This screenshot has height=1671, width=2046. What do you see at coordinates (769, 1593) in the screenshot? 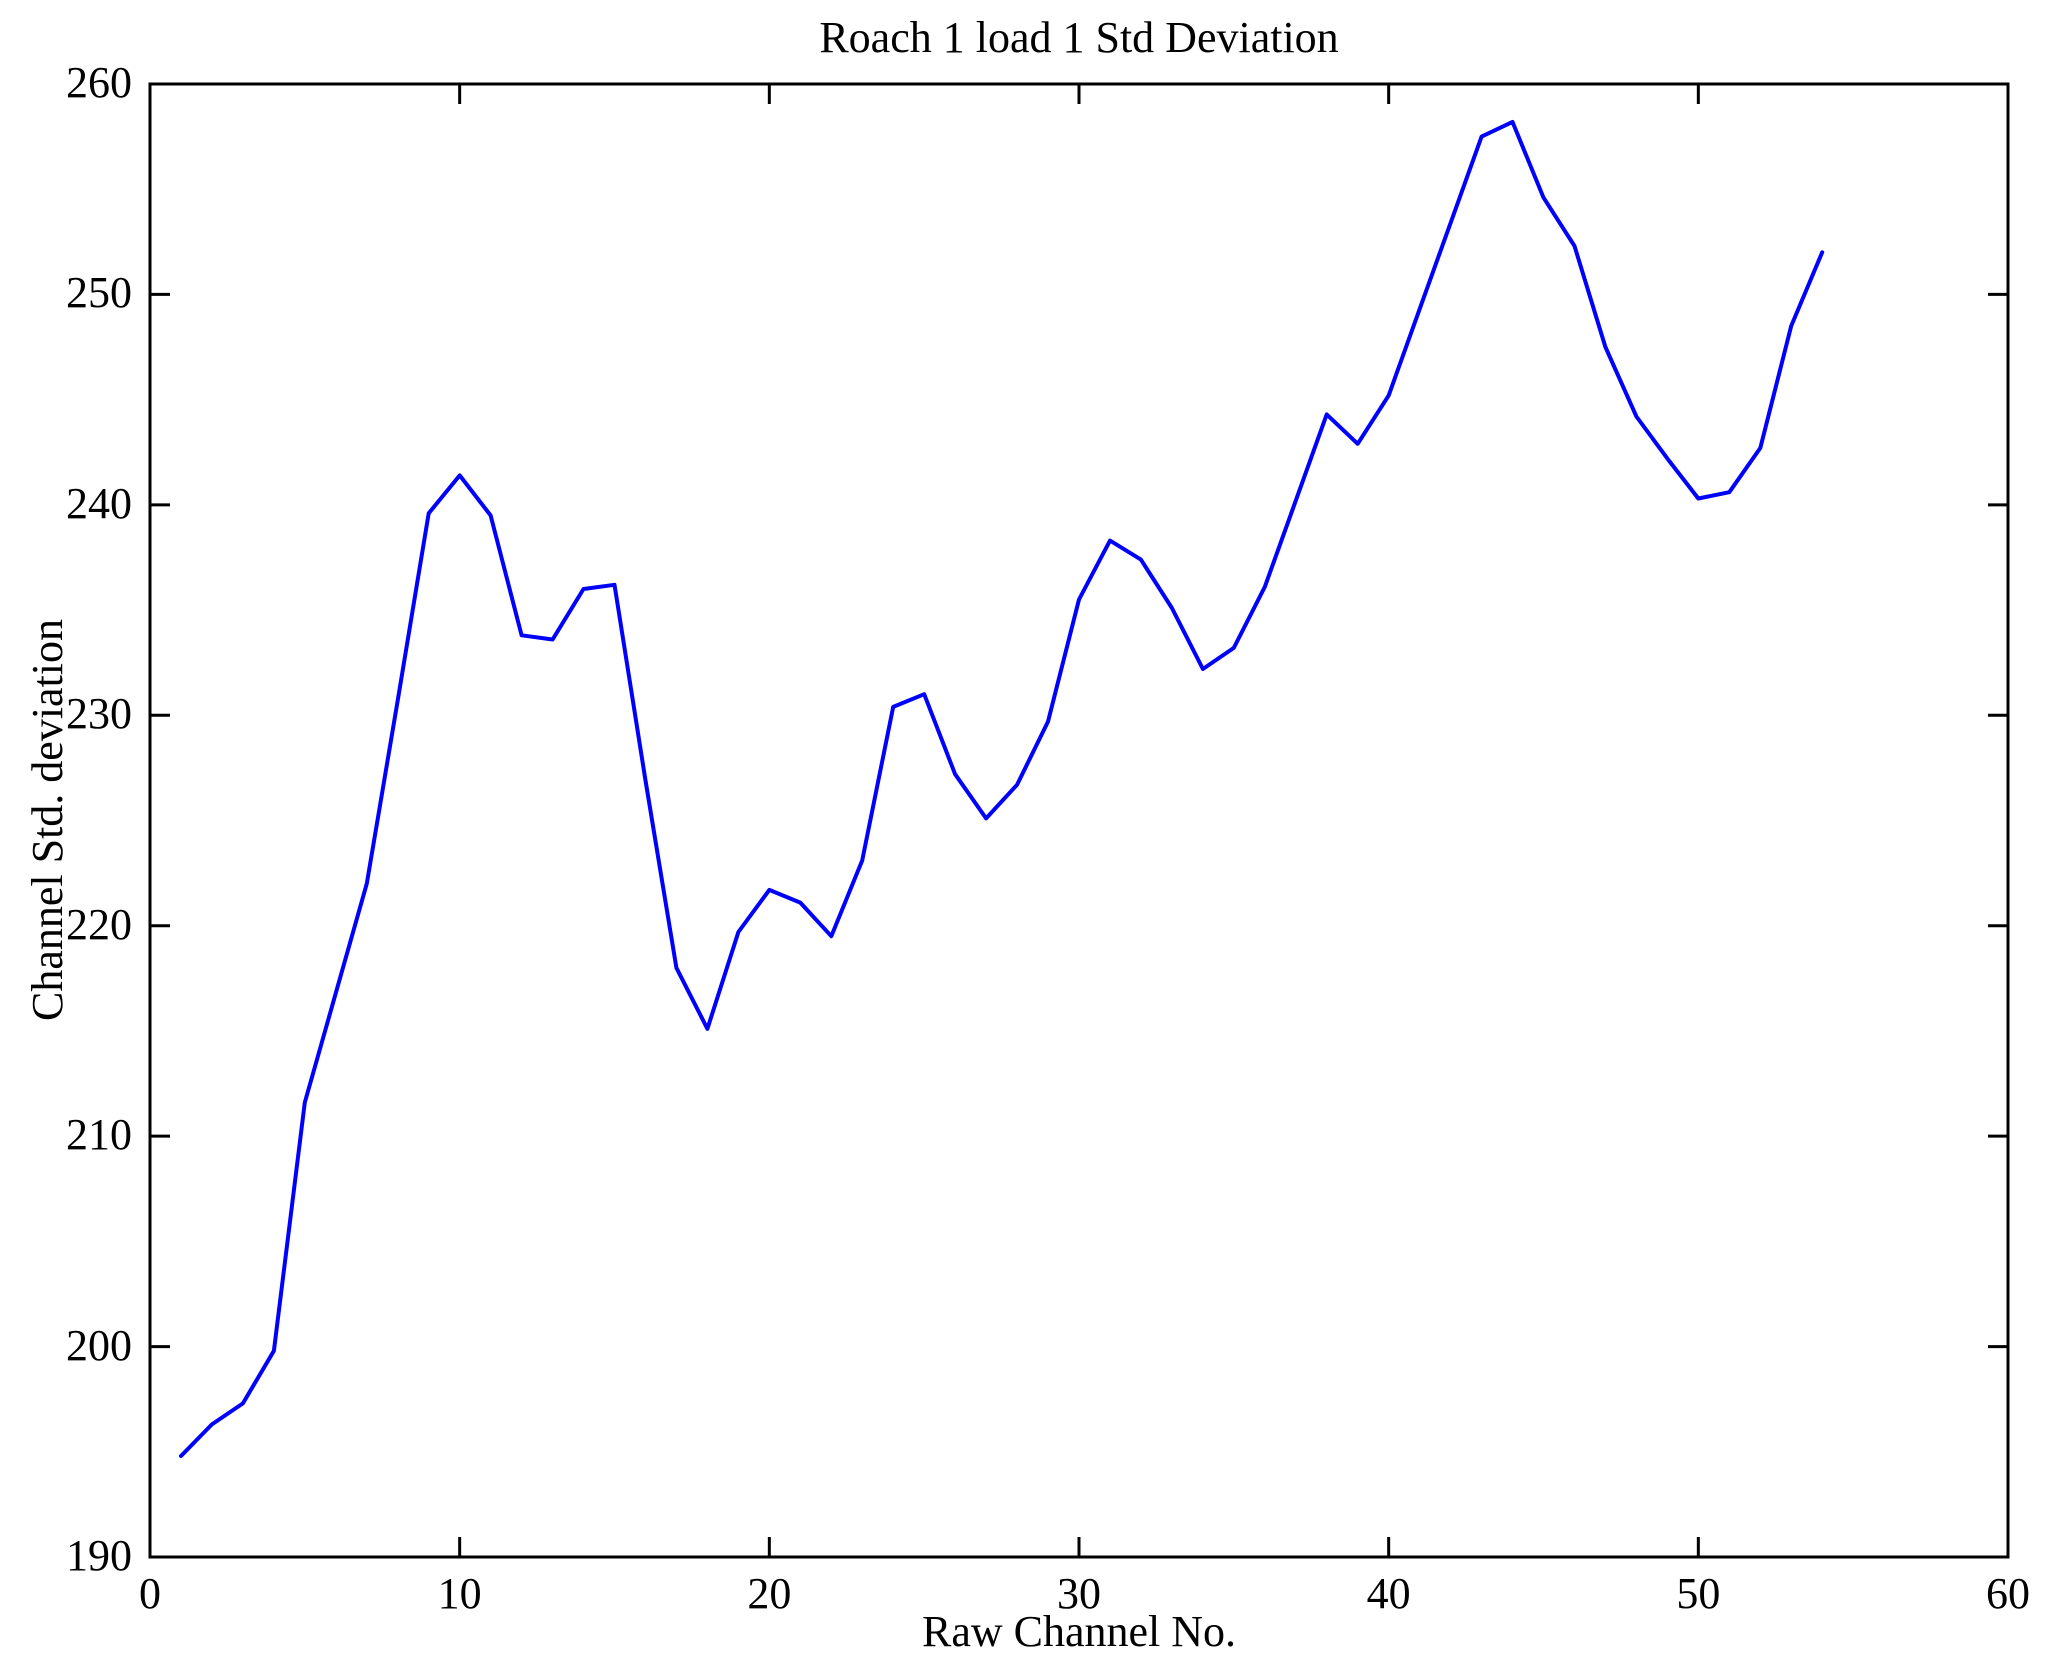
I see `x-tick-label: 20` at bounding box center [769, 1593].